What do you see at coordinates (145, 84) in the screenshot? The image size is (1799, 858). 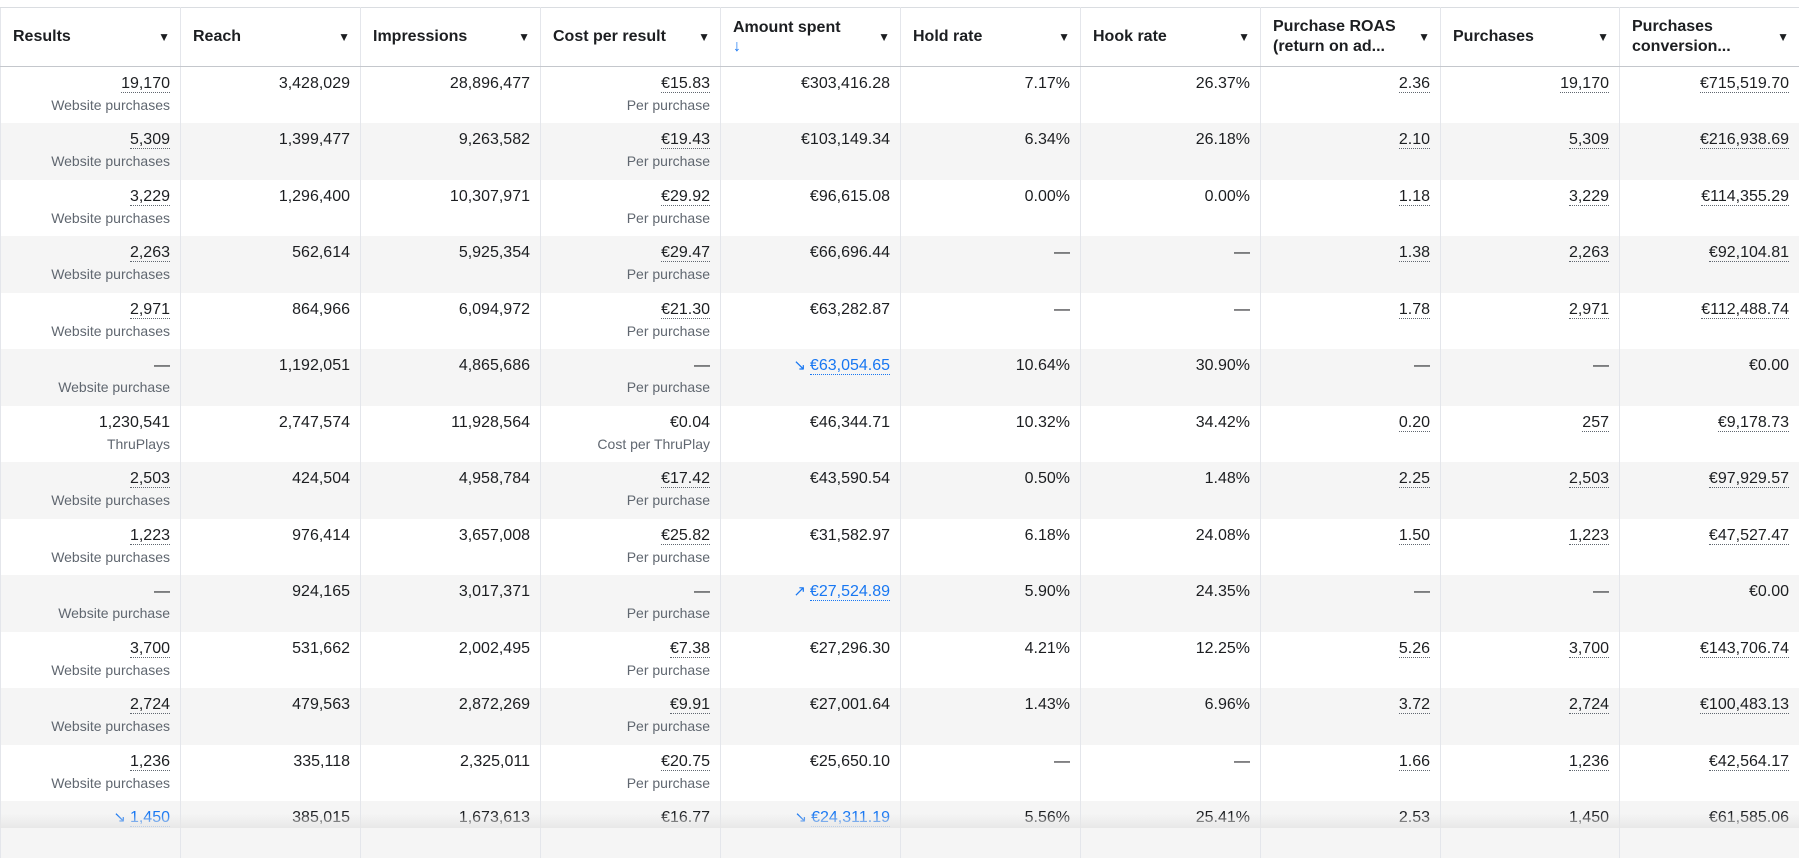 I see `results-value: 19,170` at bounding box center [145, 84].